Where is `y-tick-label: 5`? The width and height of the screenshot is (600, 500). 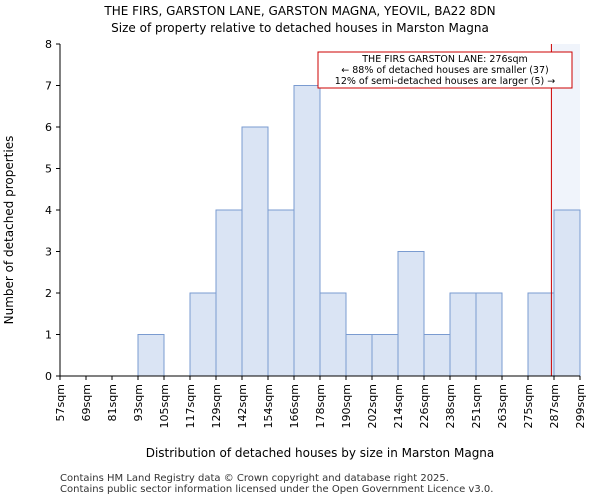
y-tick-label: 5 is located at coordinates (48, 169).